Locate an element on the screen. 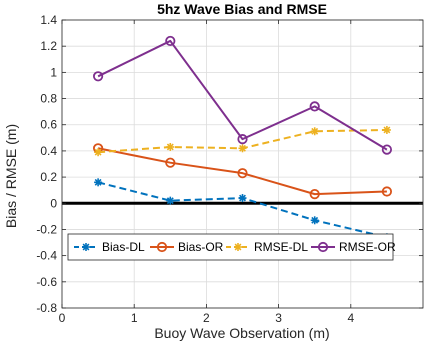 This screenshot has height=345, width=443. series-line is located at coordinates (242, 171).